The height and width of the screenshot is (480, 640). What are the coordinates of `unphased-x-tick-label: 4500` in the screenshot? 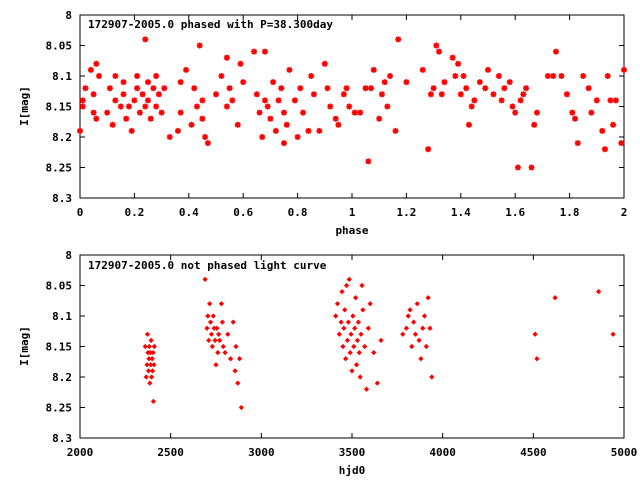 It's located at (533, 452).